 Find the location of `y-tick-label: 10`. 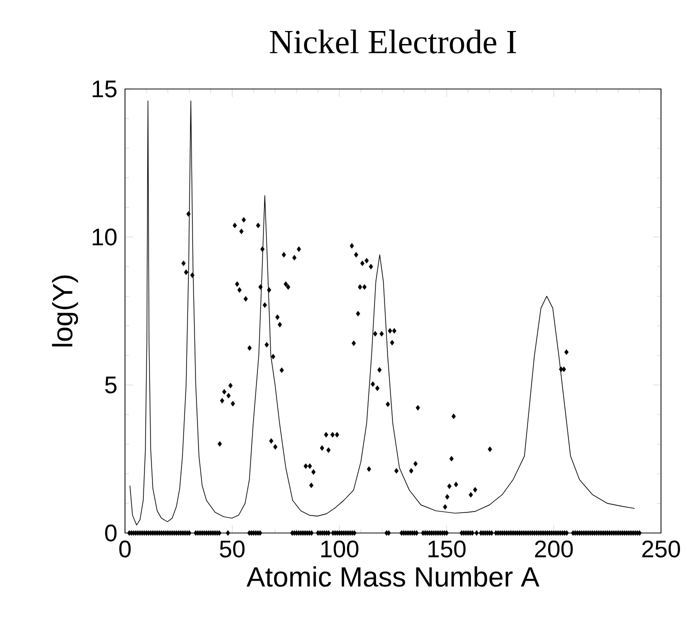

y-tick-label: 10 is located at coordinates (104, 237).